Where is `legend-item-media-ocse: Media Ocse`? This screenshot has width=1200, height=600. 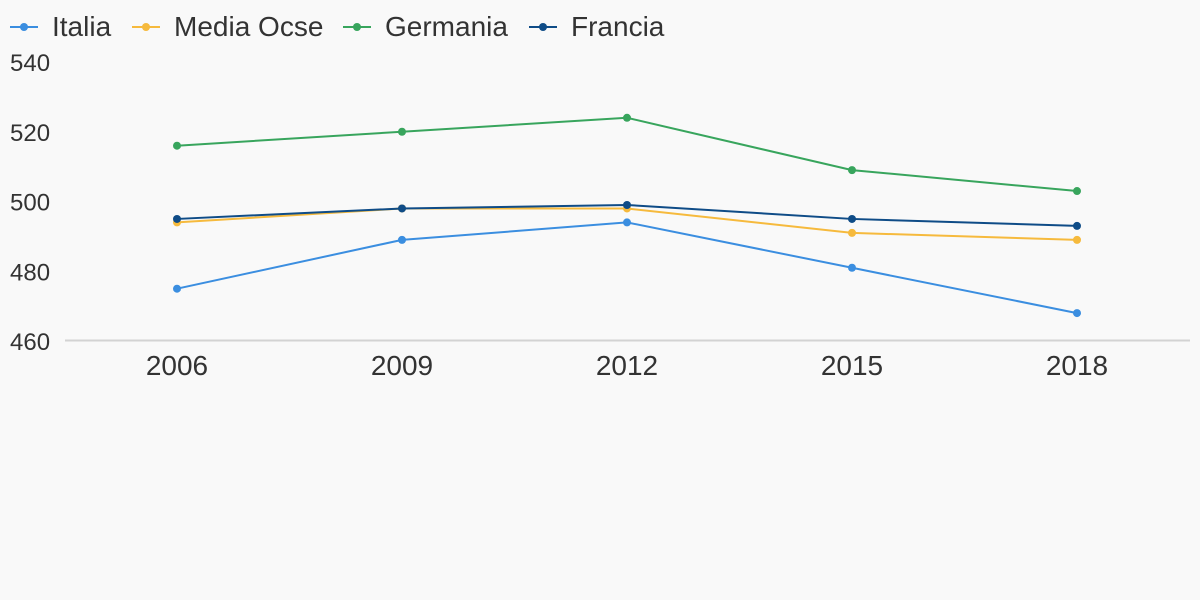 legend-item-media-ocse: Media Ocse is located at coordinates (227, 26).